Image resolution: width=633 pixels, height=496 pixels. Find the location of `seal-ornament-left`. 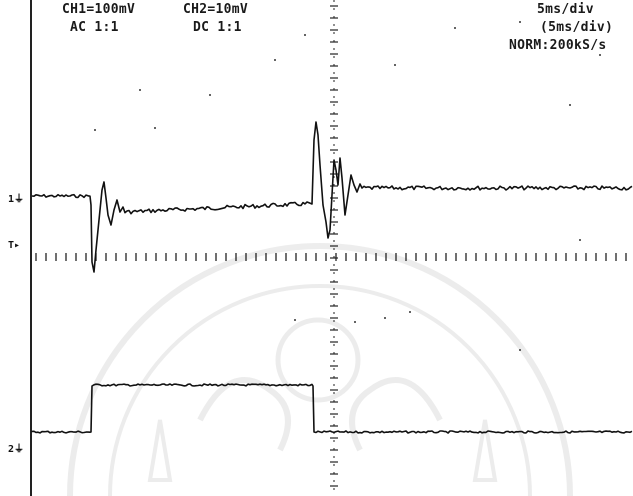

seal-ornament-left is located at coordinates (244, 414).